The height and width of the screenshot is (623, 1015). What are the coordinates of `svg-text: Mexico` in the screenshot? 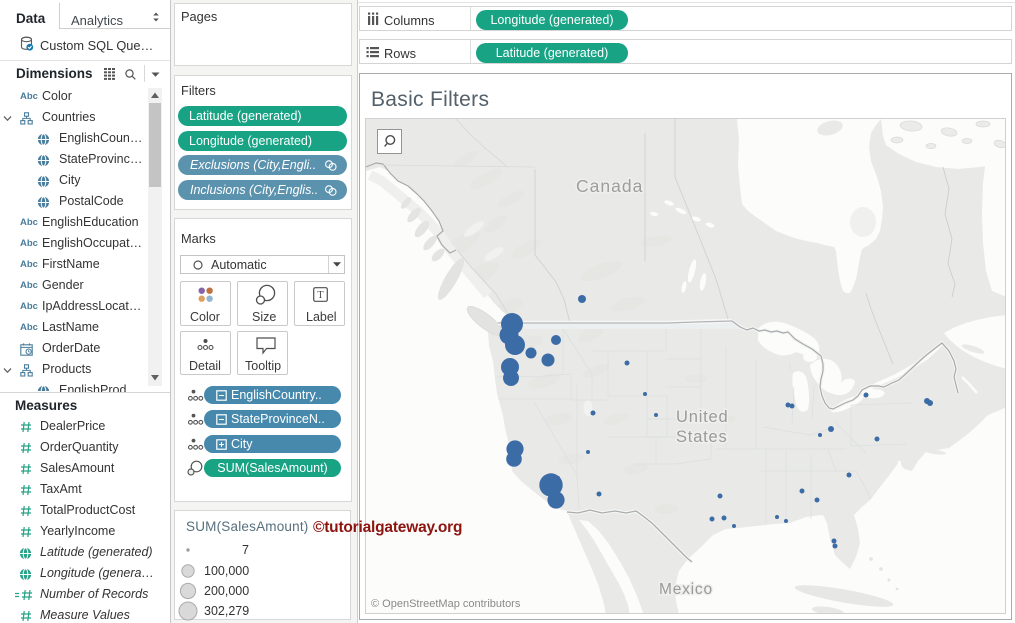 It's located at (686, 589).